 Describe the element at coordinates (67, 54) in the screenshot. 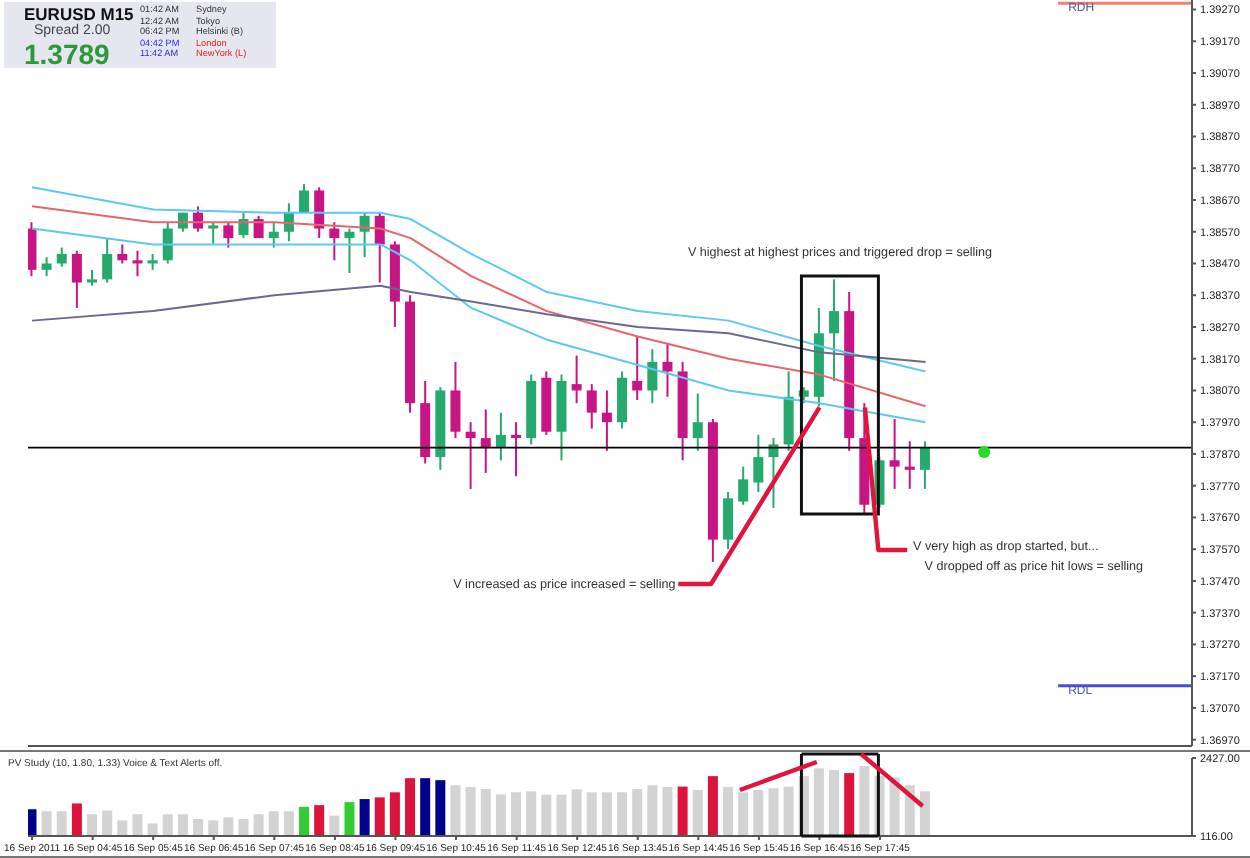

I see `annotation: 1.3789` at that location.